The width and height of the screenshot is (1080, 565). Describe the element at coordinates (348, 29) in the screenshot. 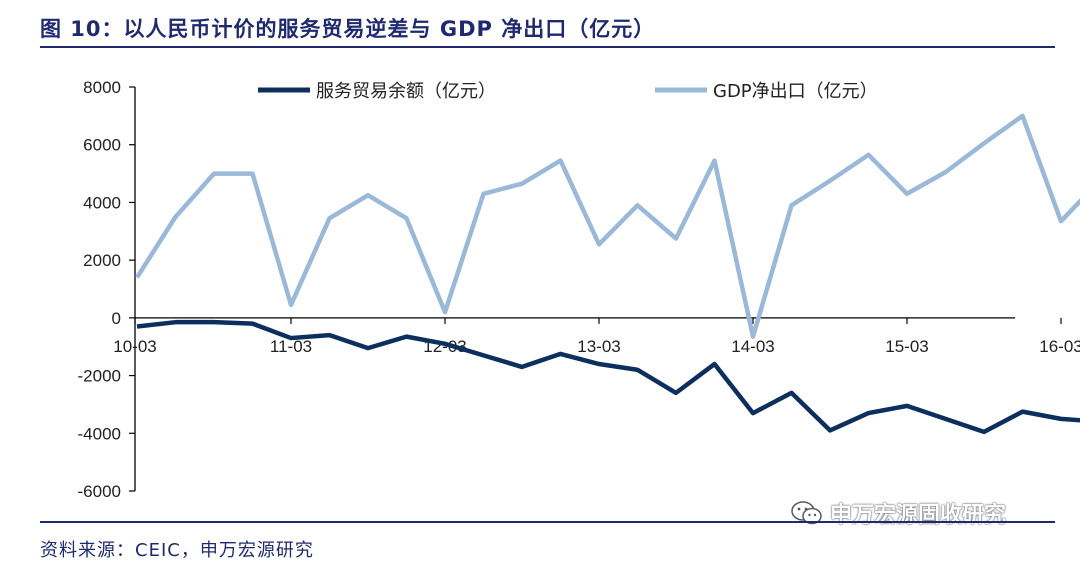

I see `figure-title: 图 10：以人民币计价的服务贸易逆差与 GDP 净出口（亿元）` at that location.